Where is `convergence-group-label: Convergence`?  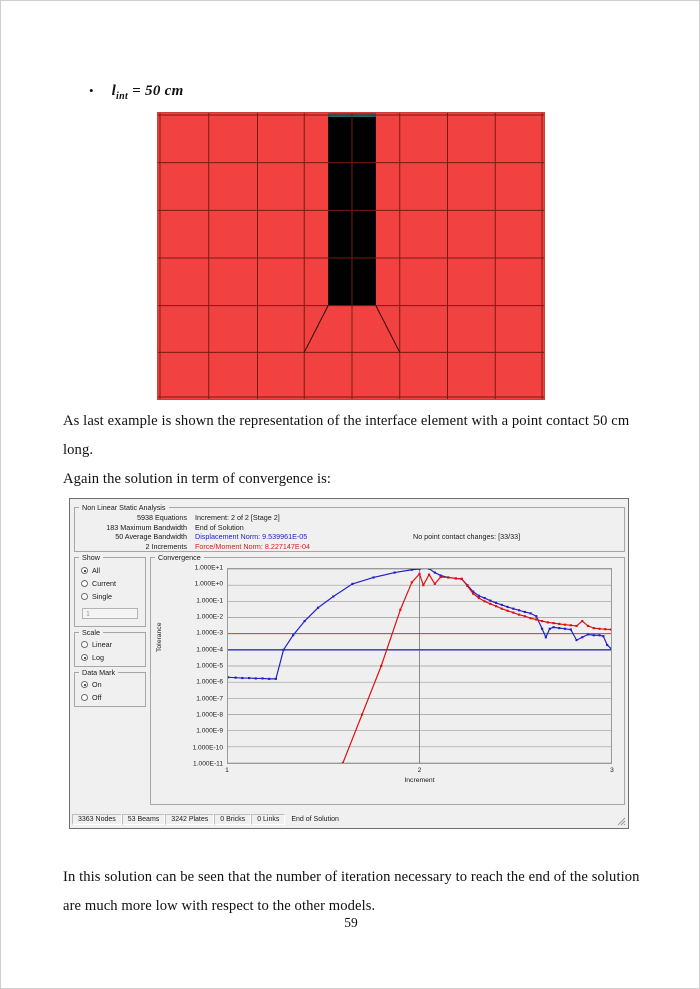
convergence-group-label: Convergence is located at coordinates (179, 557).